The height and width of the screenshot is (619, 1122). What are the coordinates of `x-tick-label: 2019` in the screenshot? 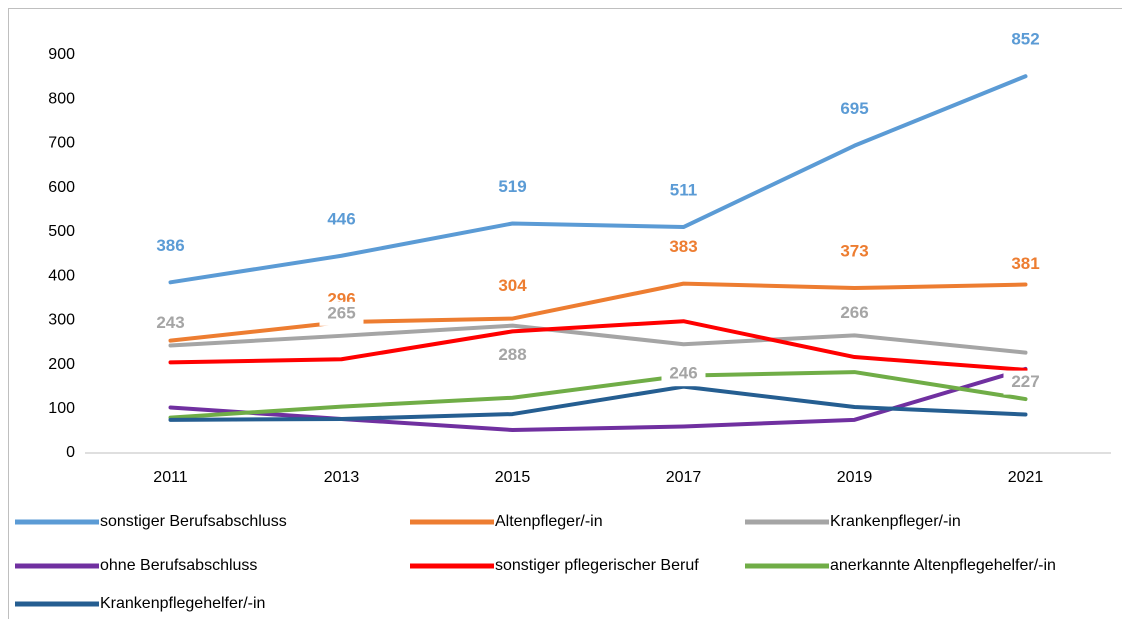 It's located at (855, 477).